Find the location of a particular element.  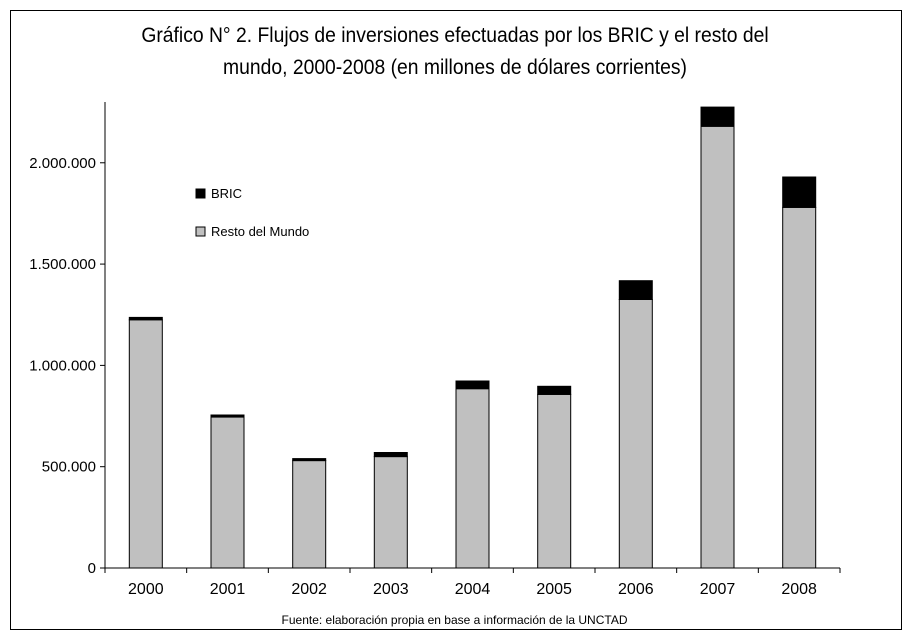

y-tick-label: 1.000.000 is located at coordinates (62, 365).